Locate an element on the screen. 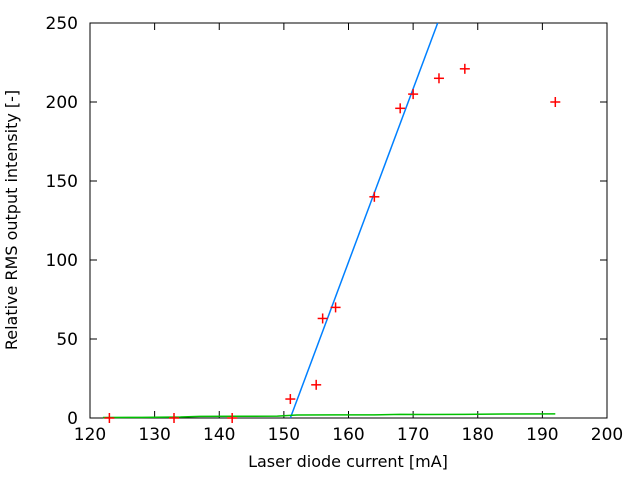  x-tick-label: 130 is located at coordinates (154, 435).